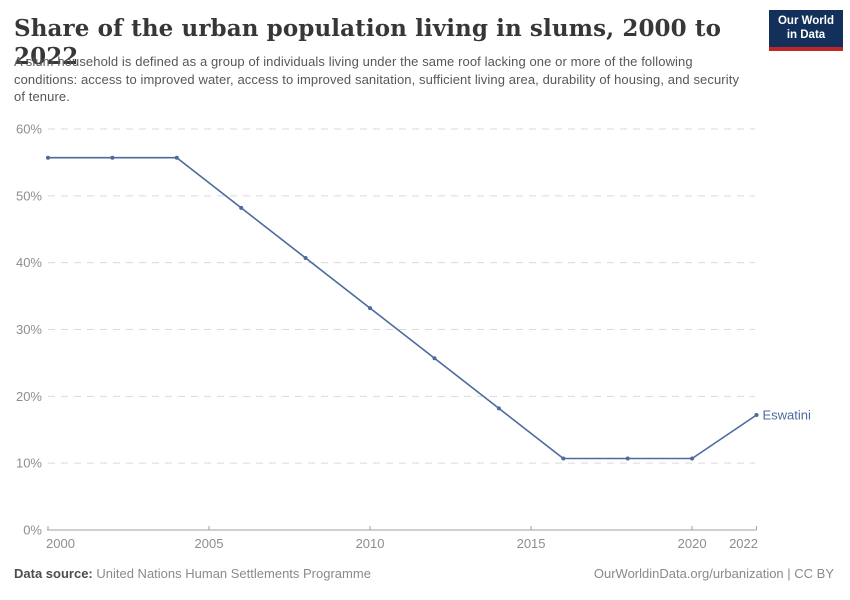 The image size is (850, 600). Describe the element at coordinates (713, 573) in the screenshot. I see `owid-license-link: OurWorldinData.org/urbanization | CC BY` at that location.